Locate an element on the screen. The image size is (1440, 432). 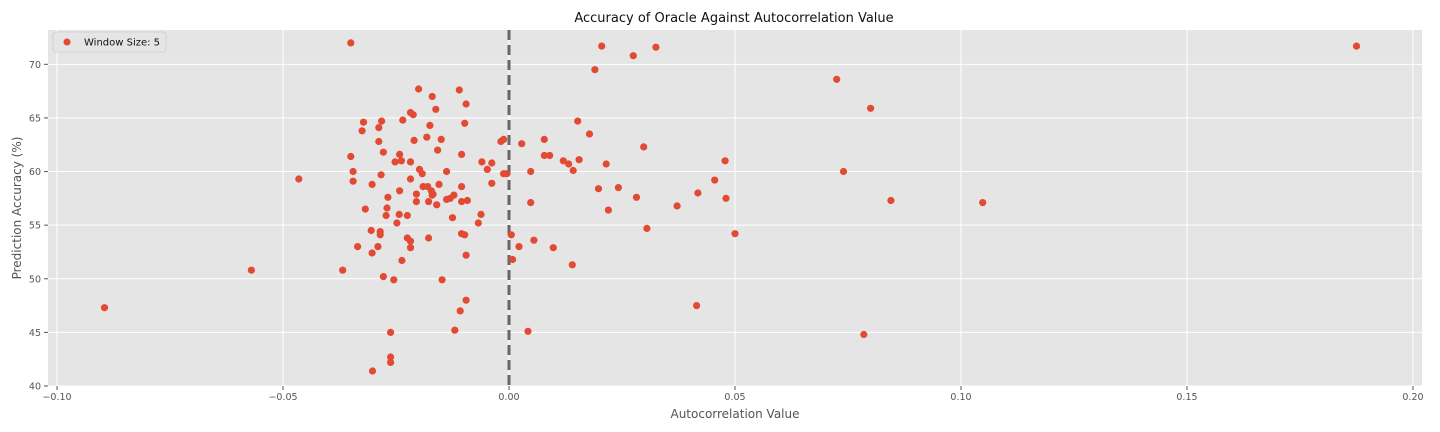
x-tick-label: 0.20 is located at coordinates (1412, 397).